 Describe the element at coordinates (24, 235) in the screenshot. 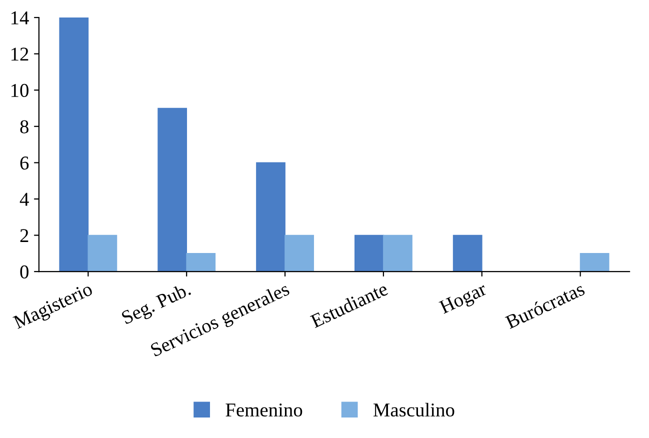

I see `y-tick-label: 2` at that location.